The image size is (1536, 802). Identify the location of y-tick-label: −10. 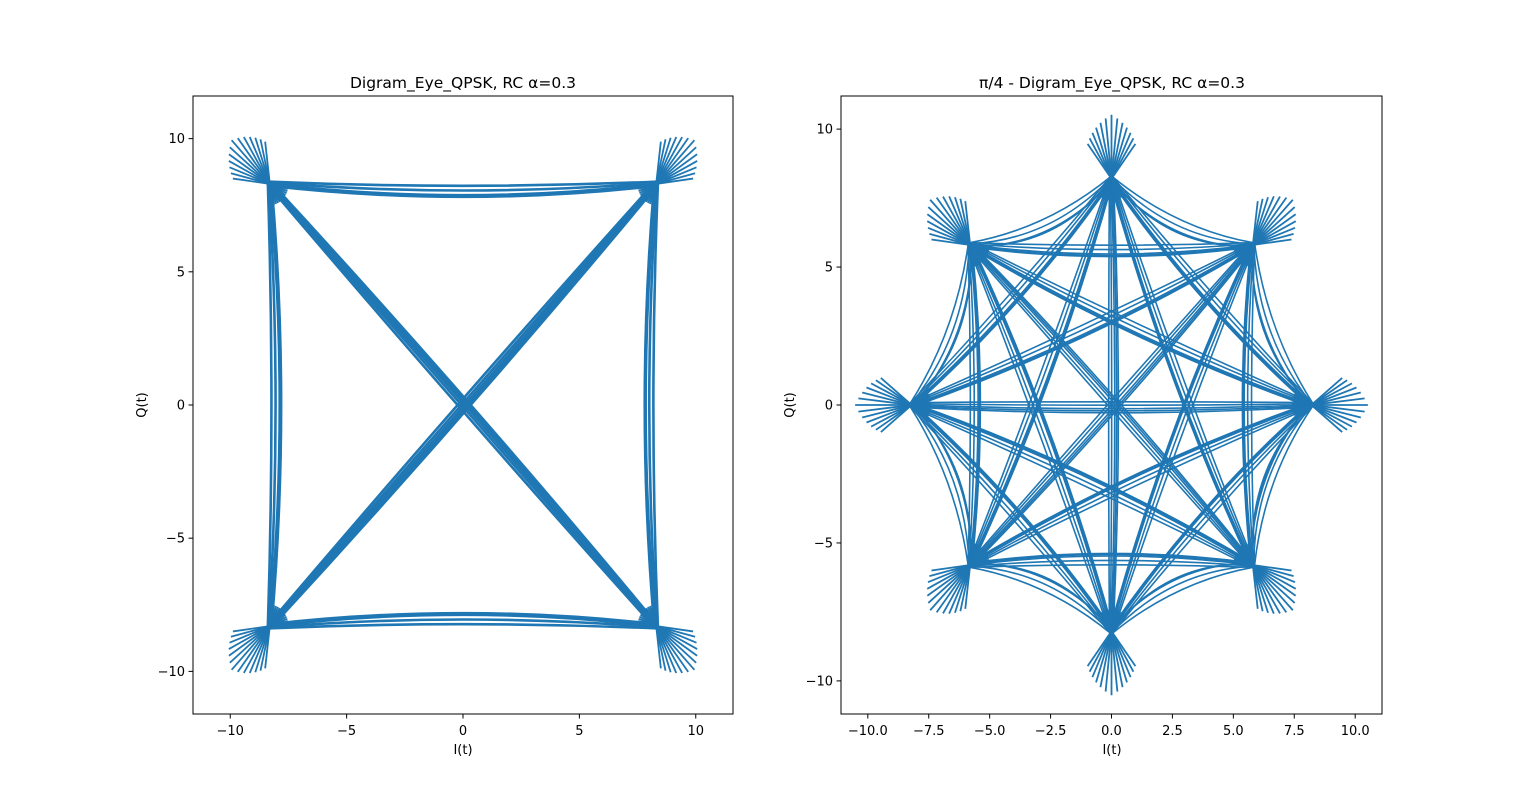
(819, 681).